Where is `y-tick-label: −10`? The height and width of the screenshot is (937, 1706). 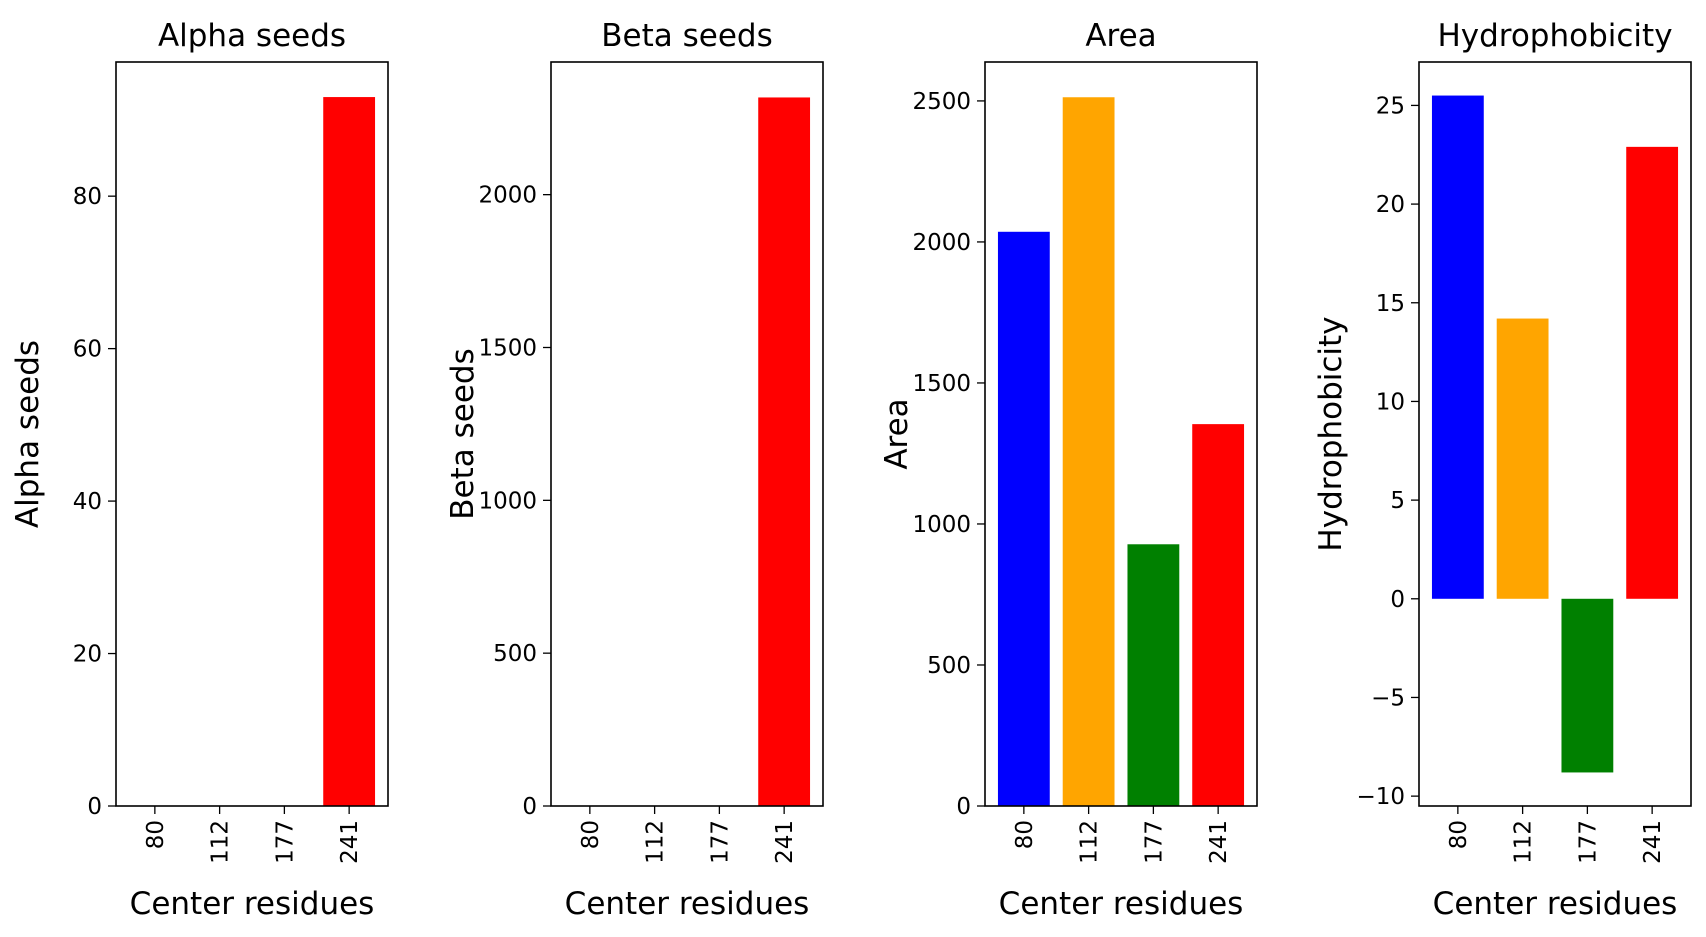
y-tick-label: −10 is located at coordinates (1380, 797).